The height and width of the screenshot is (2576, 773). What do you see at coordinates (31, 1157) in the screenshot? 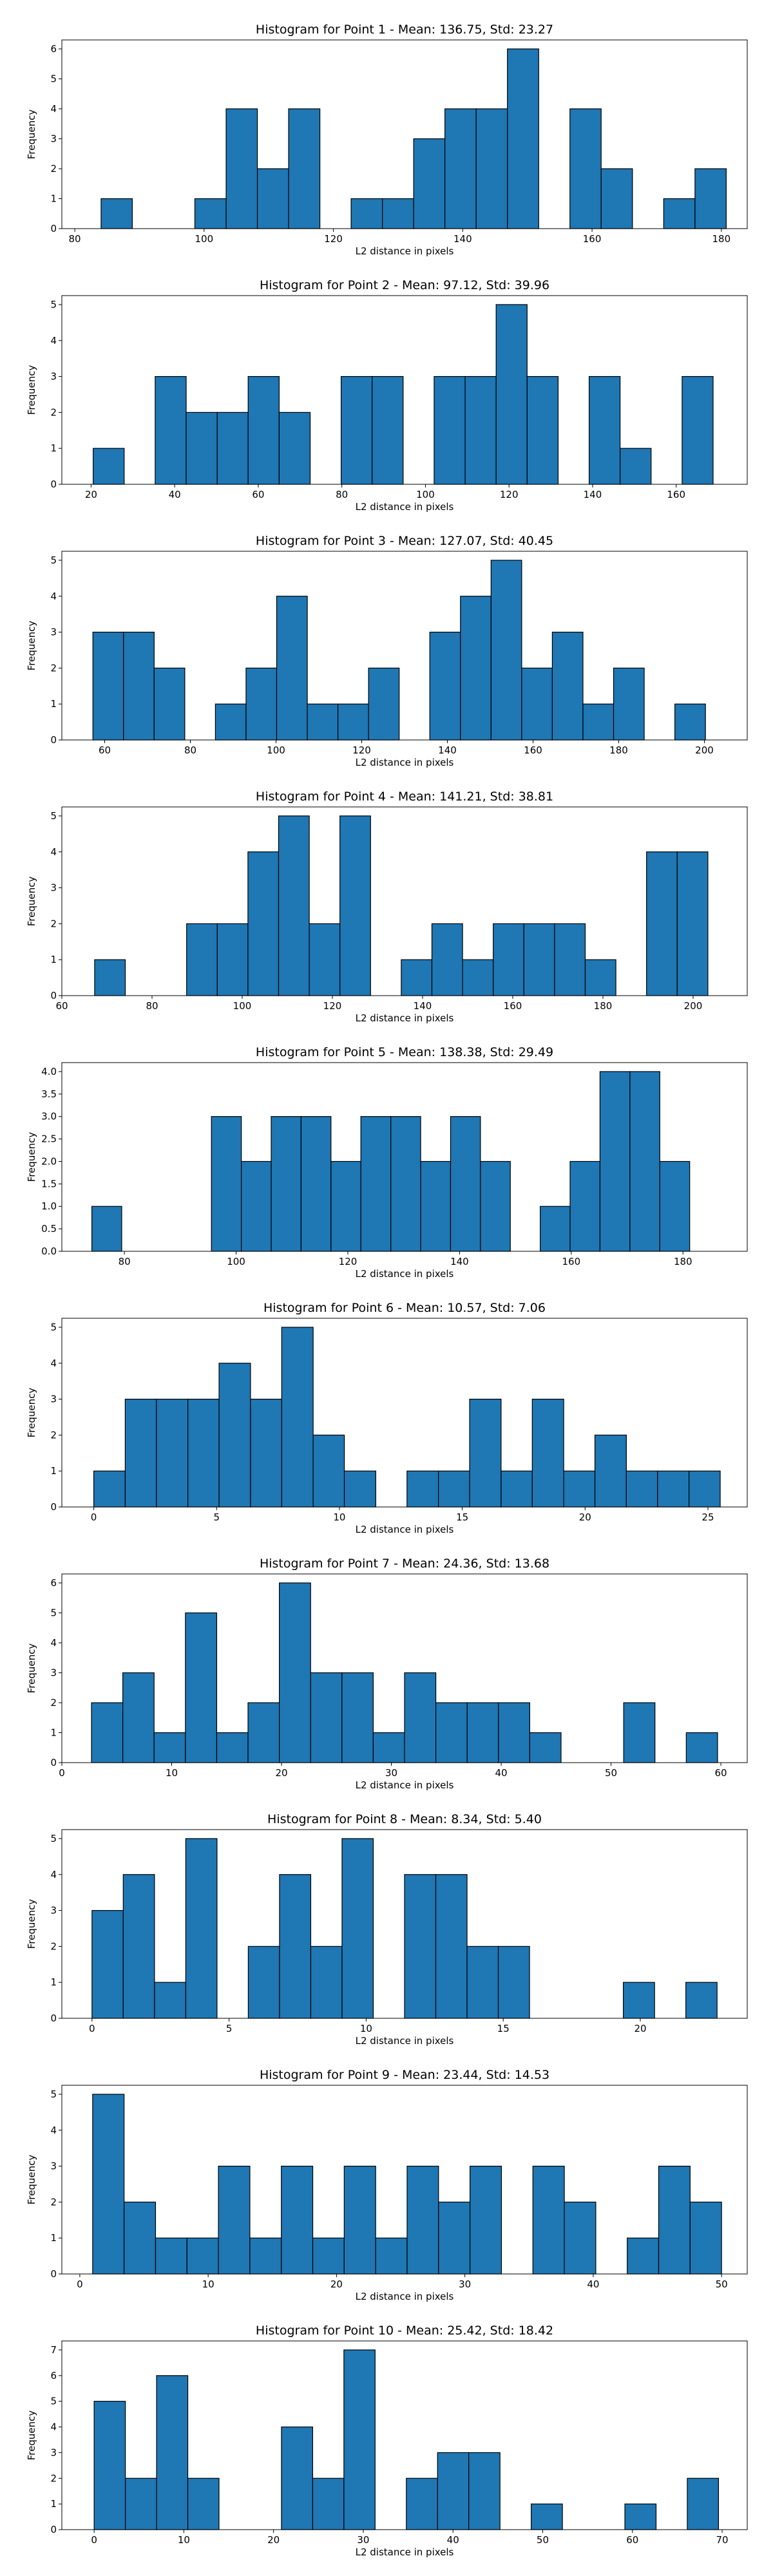
I see `chart-5-y-axis-label: Frequency` at bounding box center [31, 1157].